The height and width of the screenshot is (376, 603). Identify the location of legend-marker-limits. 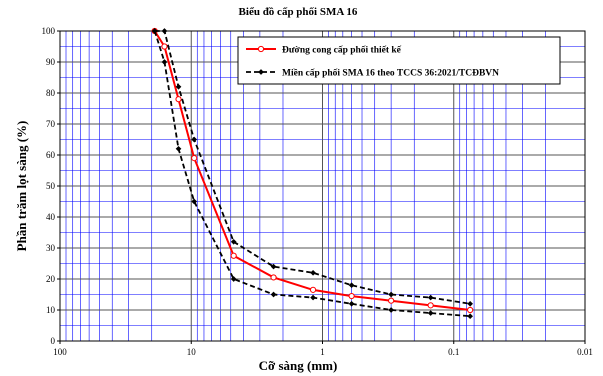
(261, 72).